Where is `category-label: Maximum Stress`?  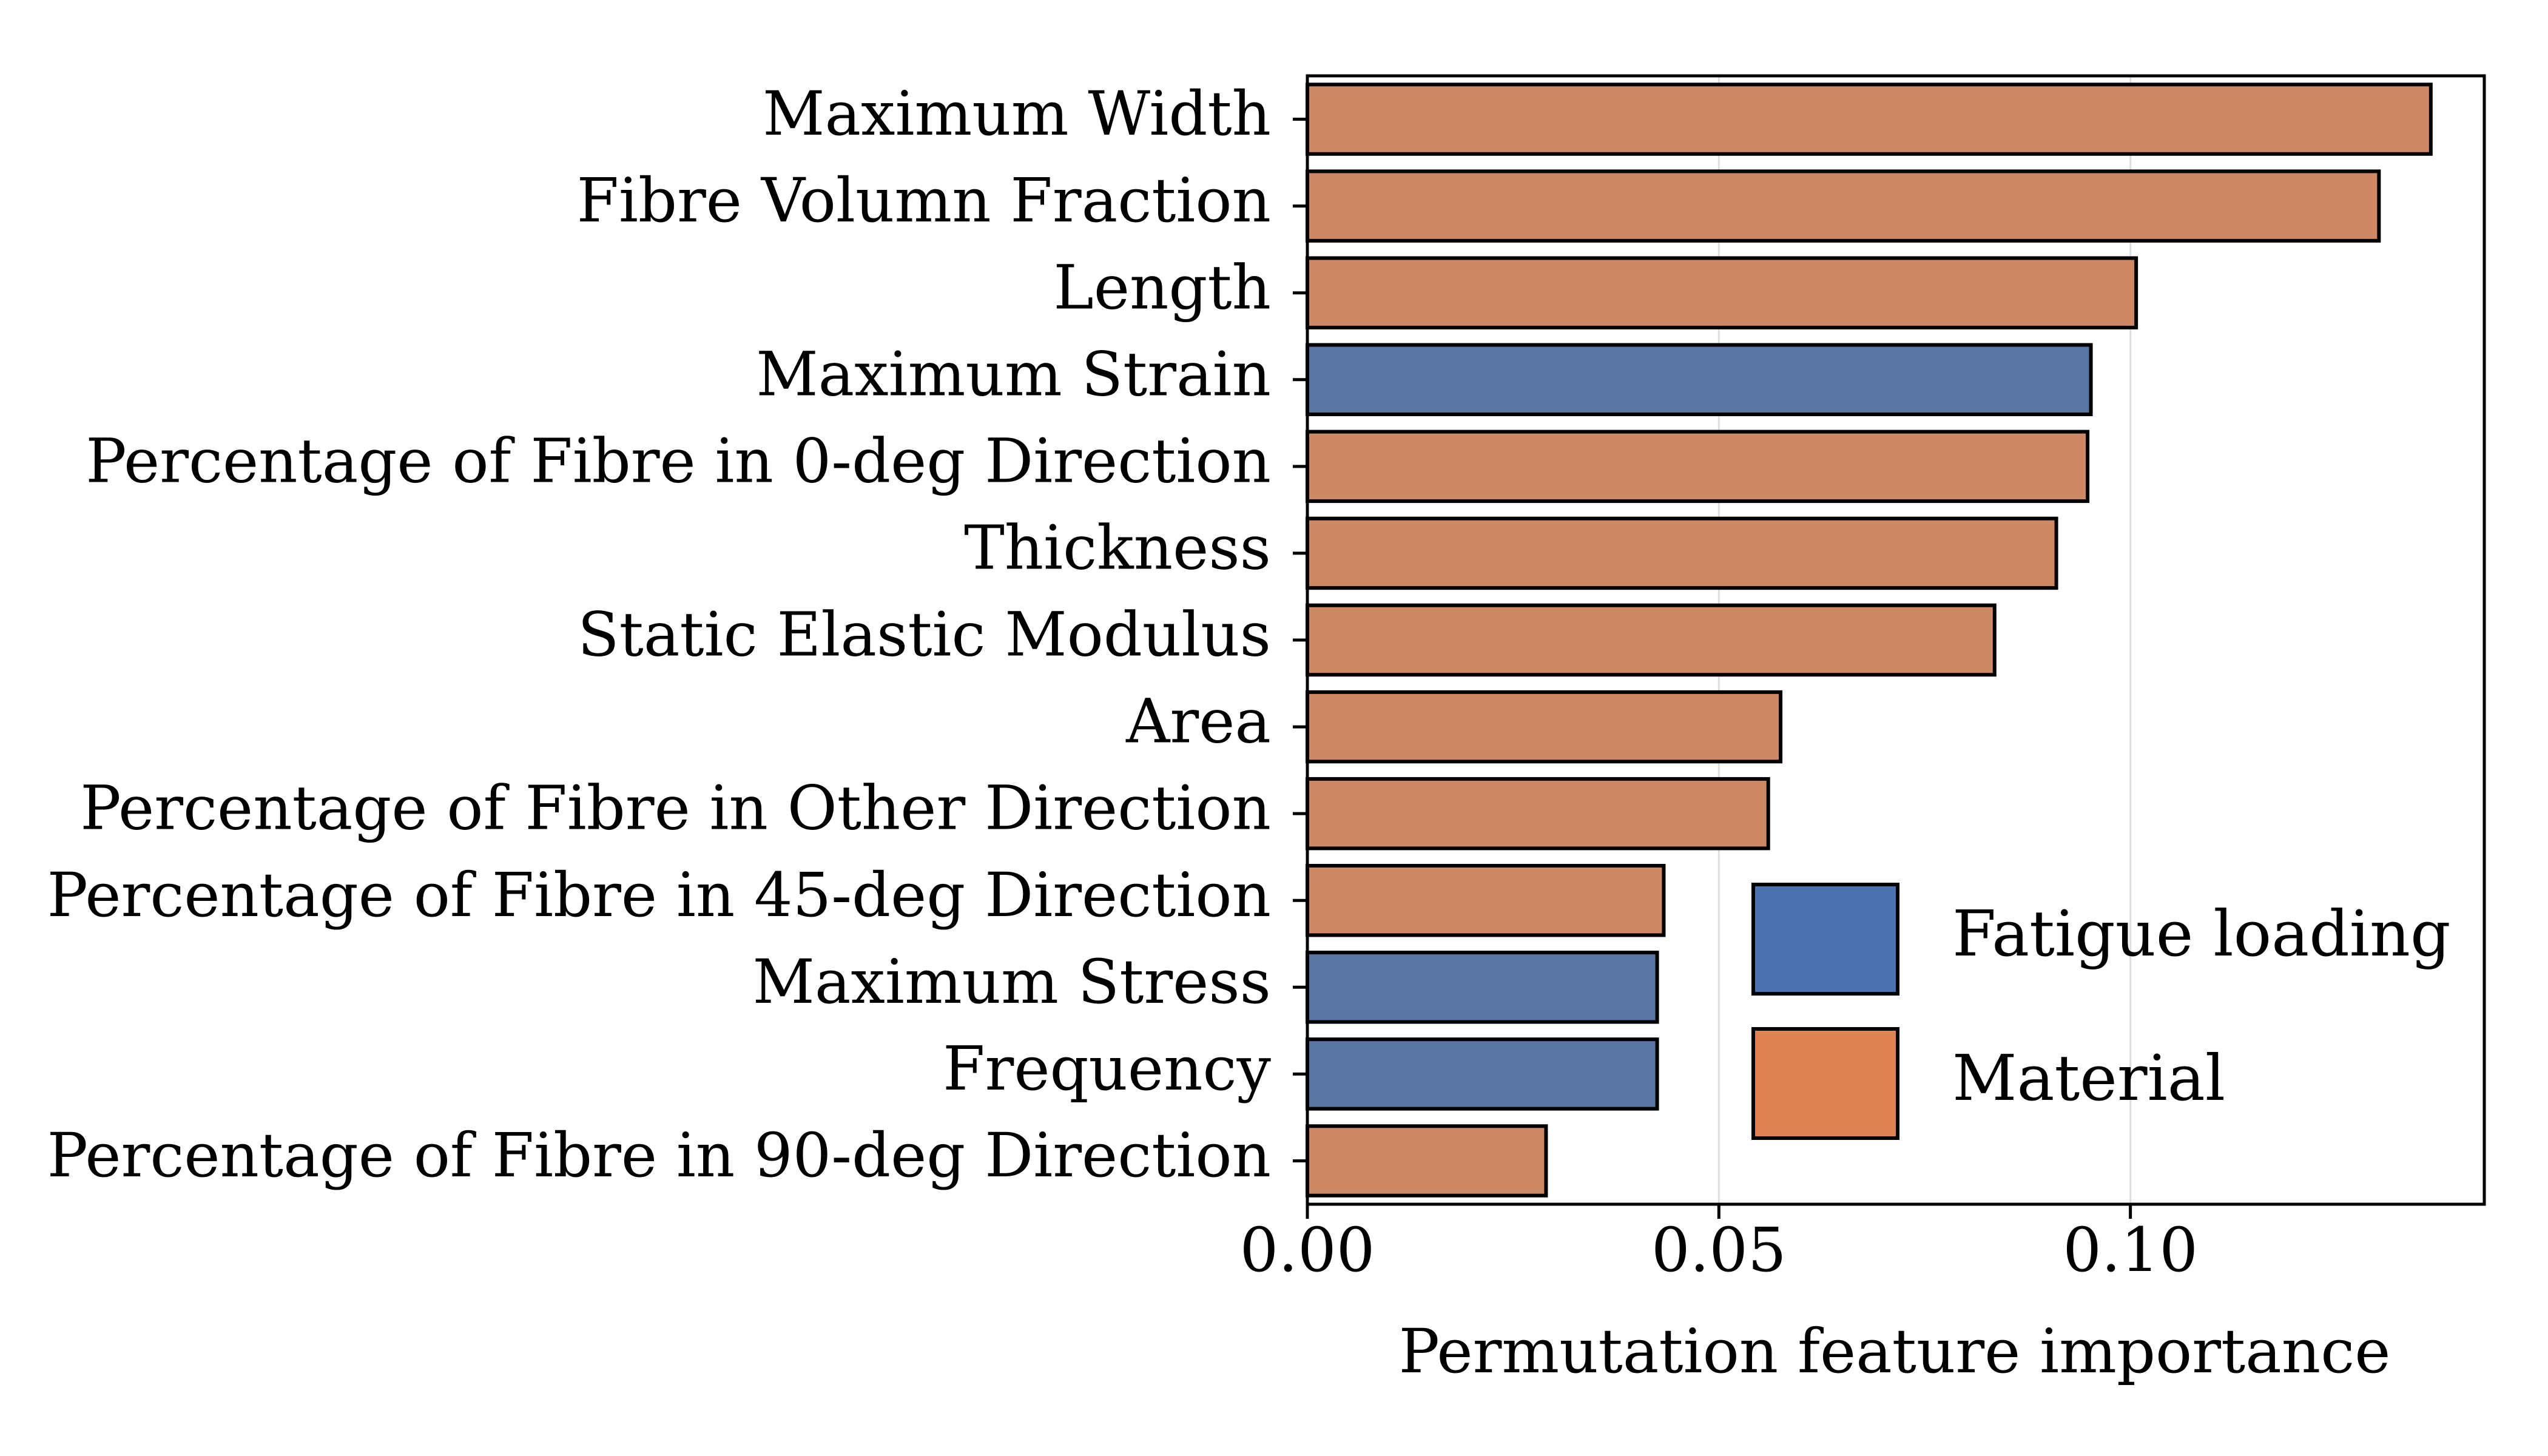
category-label: Maximum Stress is located at coordinates (1011, 981).